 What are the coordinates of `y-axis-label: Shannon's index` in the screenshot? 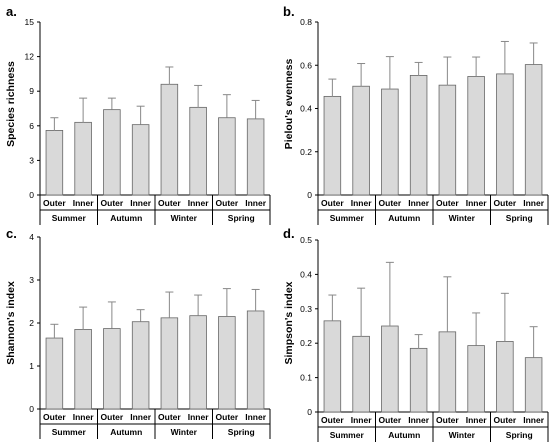 It's located at (11, 323).